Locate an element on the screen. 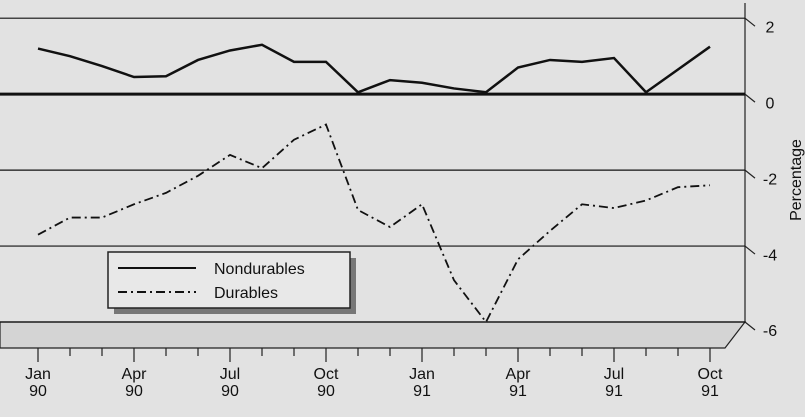  x-tick-label: Jul 90 is located at coordinates (230, 383).